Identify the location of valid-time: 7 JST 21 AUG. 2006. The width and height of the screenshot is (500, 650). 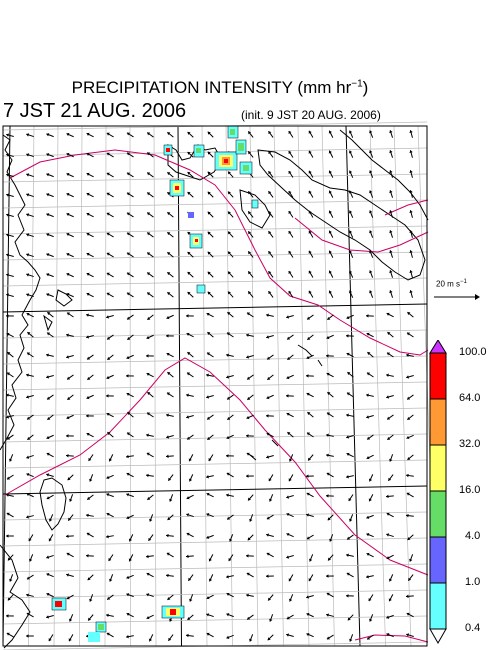
(95, 111).